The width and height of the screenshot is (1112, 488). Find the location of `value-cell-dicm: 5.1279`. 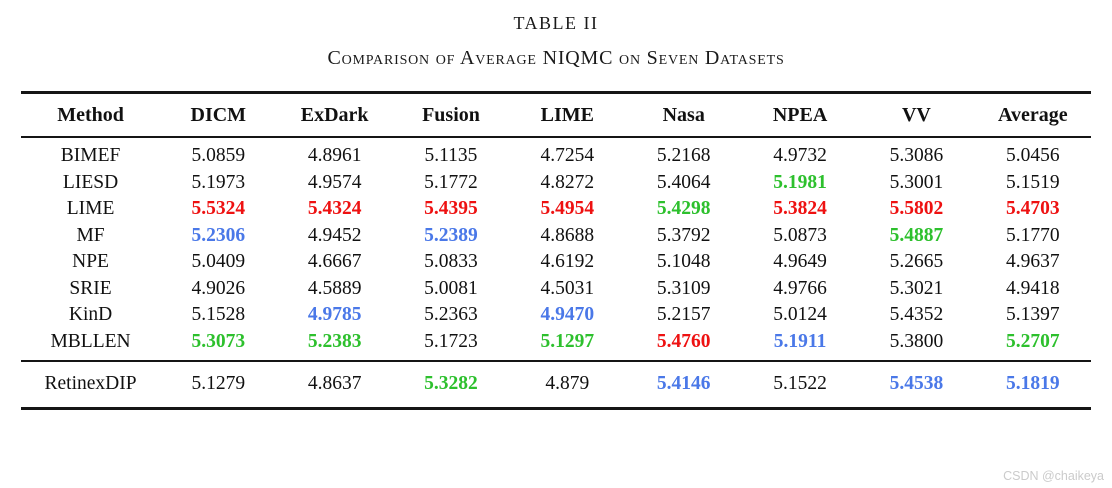

value-cell-dicm: 5.1279 is located at coordinates (218, 383).